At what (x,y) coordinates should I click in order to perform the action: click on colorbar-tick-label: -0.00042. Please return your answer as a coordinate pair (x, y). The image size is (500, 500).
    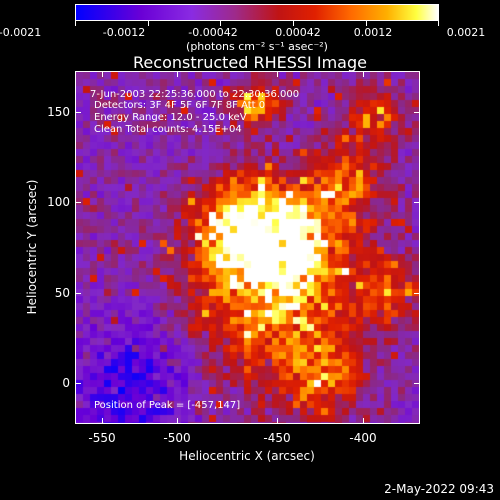
    Looking at the image, I should click on (213, 32).